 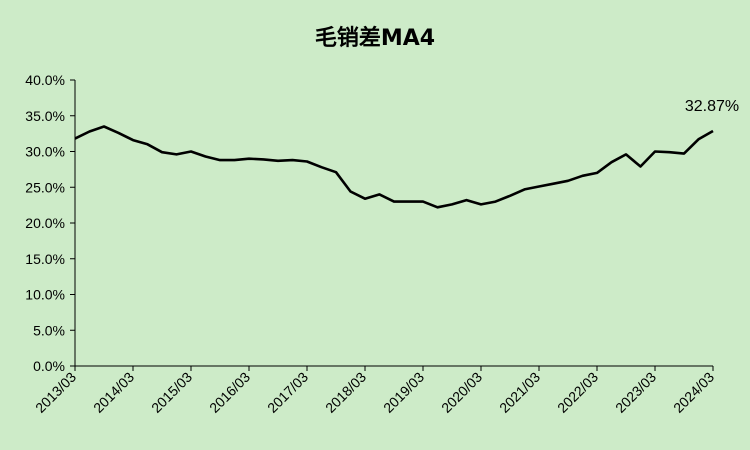 I want to click on x-tick-label: 2021/03, so click(x=519, y=392).